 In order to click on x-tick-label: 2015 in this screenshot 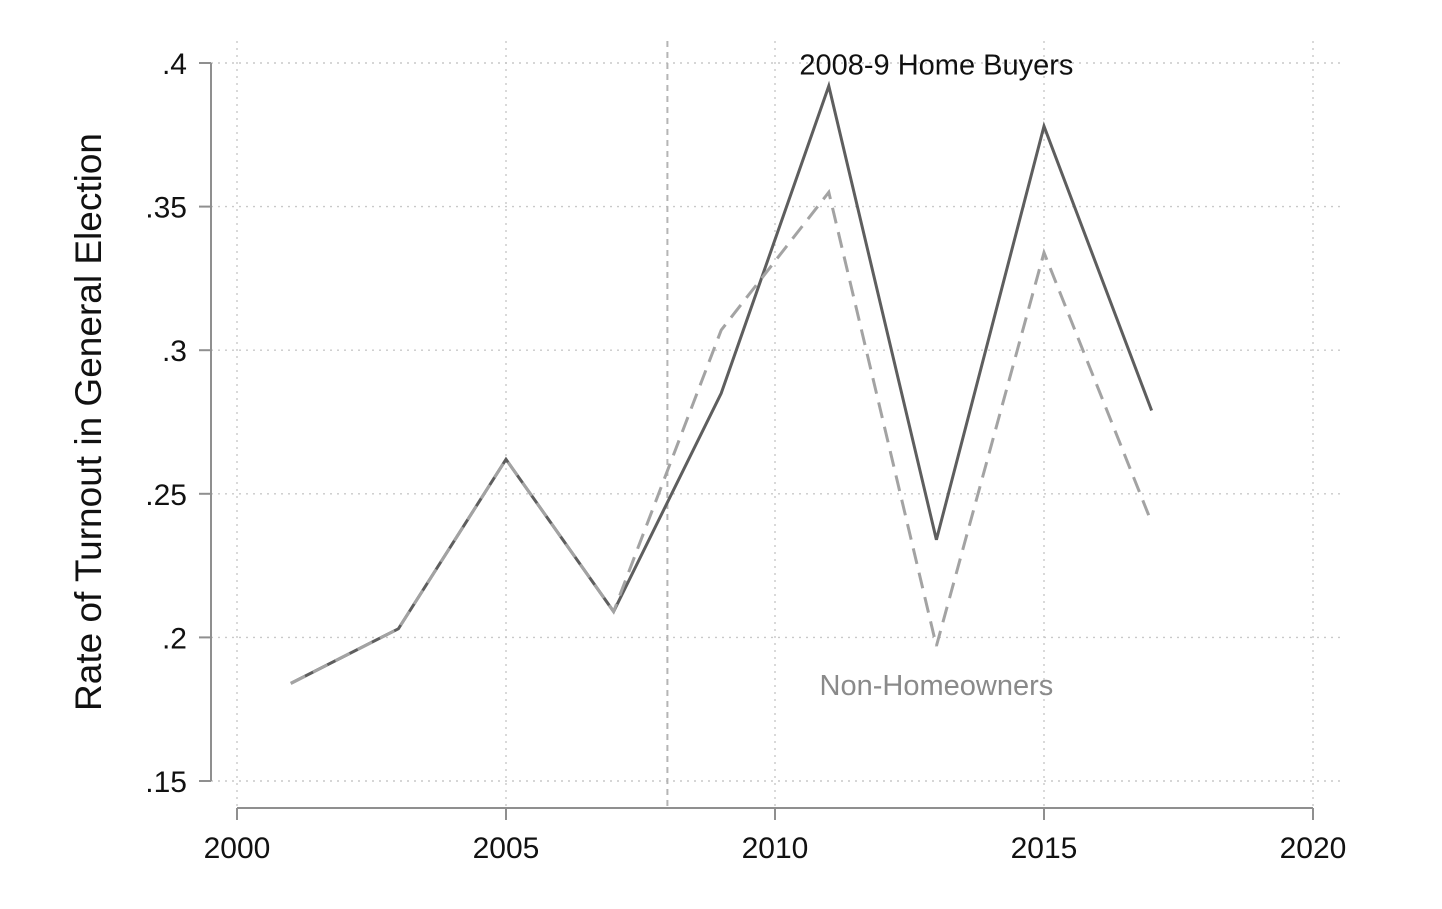, I will do `click(1044, 848)`.